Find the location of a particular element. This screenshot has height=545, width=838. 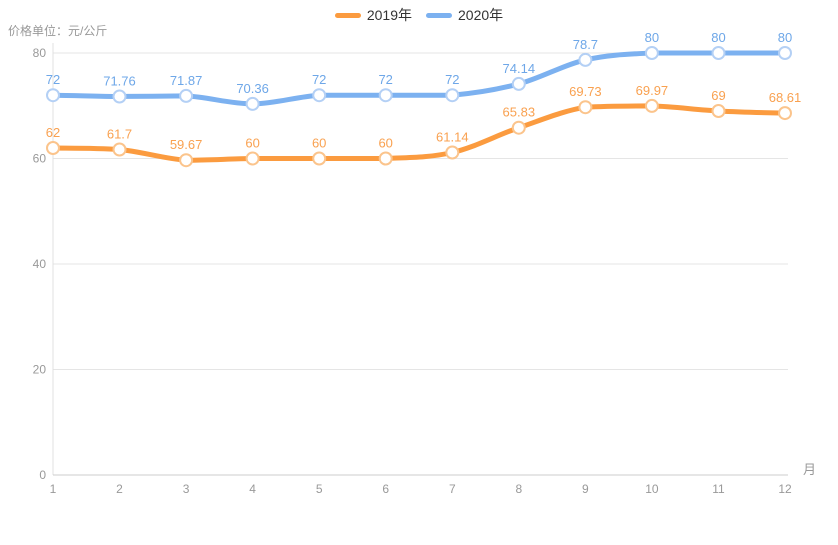

y-axis-unit-label: 价格单位：元/公斤 is located at coordinates (58, 31).